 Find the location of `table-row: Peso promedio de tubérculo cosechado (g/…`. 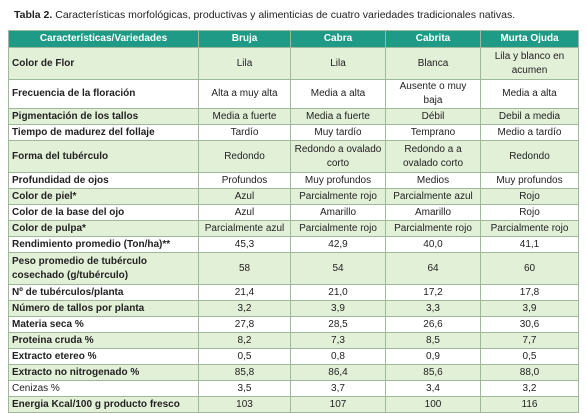

table-row: Peso promedio de tubérculo cosechado (g/… is located at coordinates (293, 268).